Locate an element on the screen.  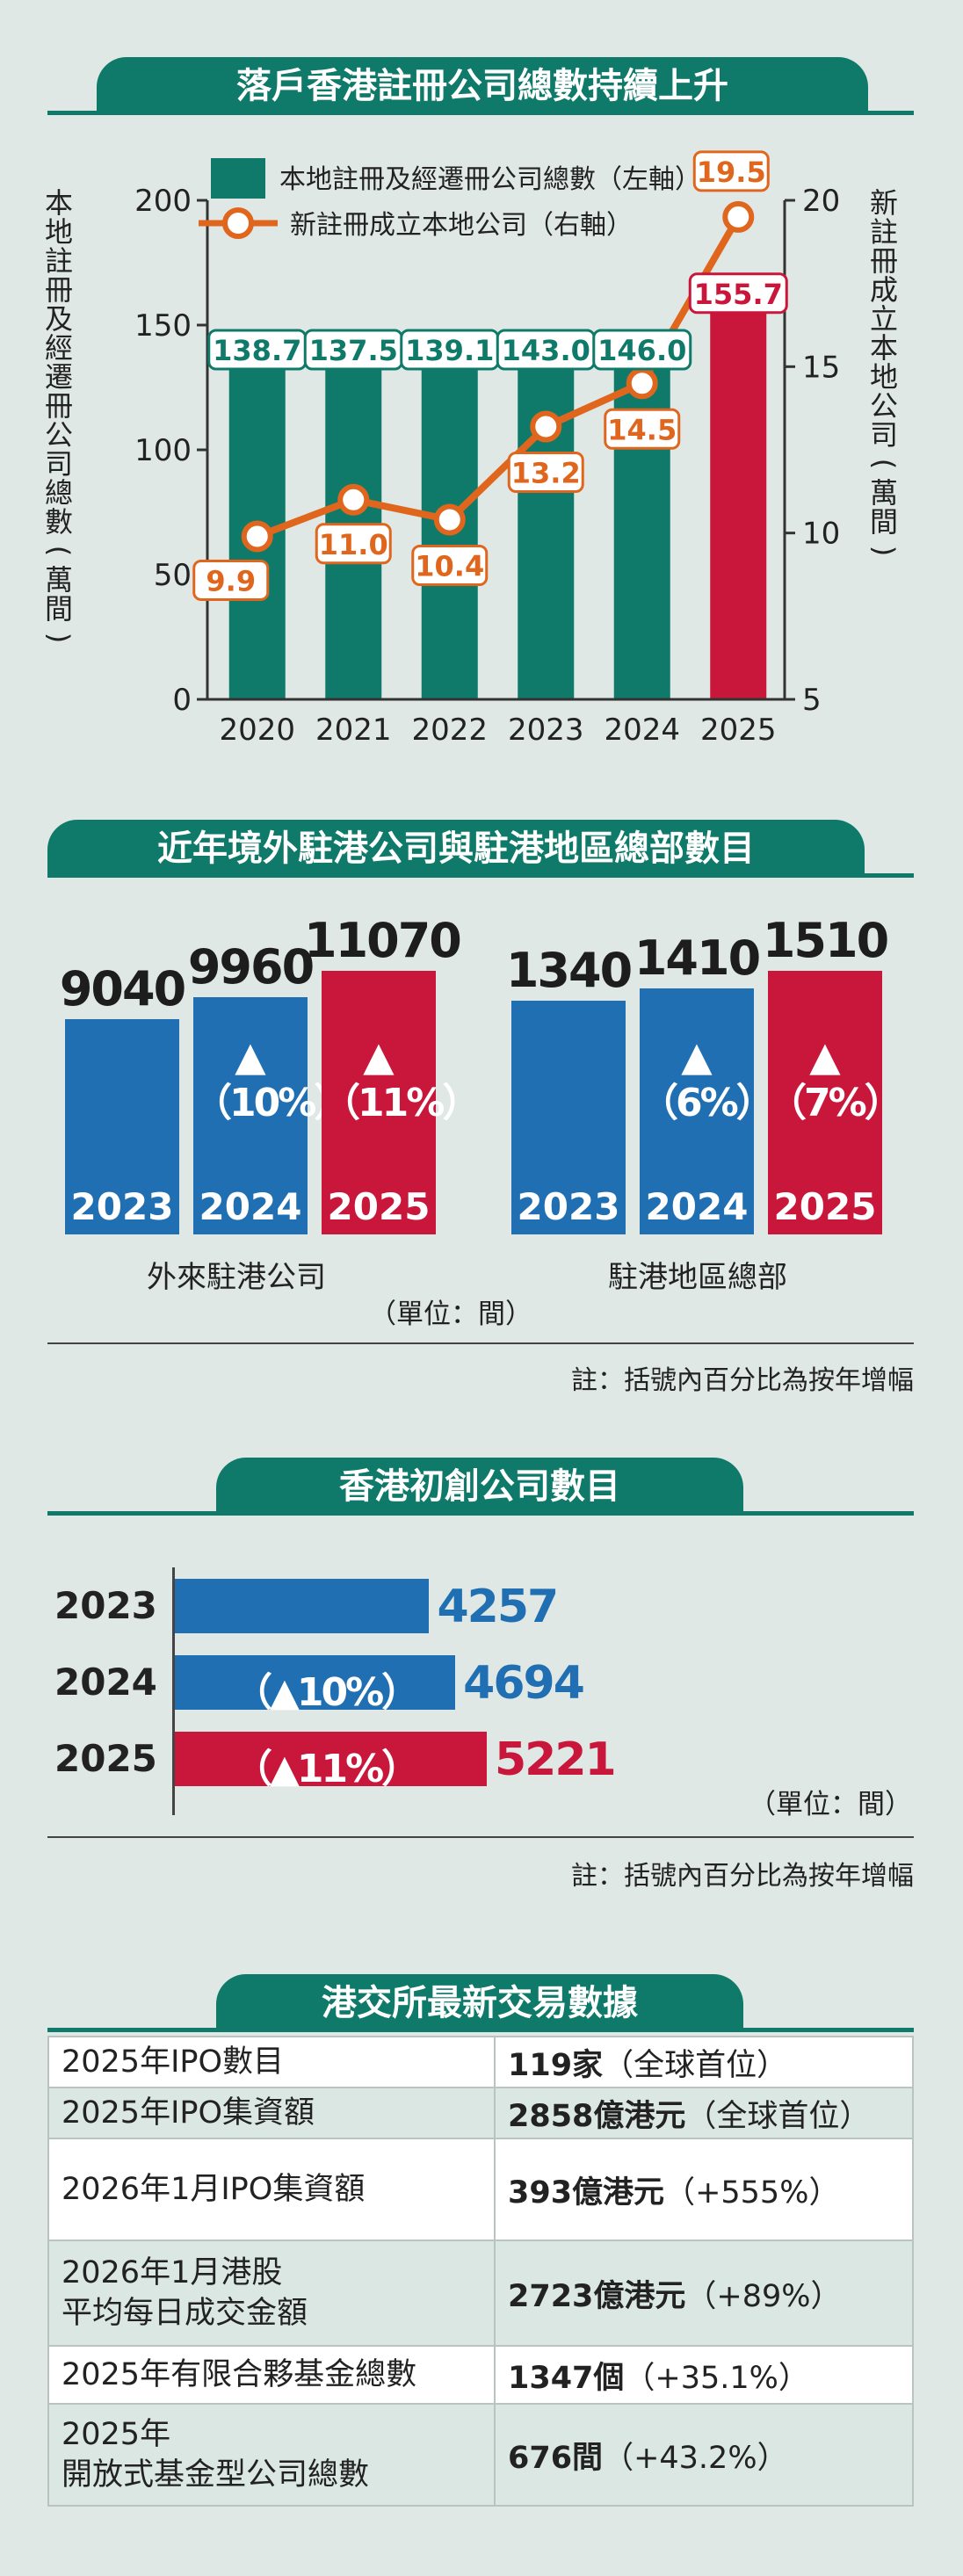
legend-line-label: 新註冊成立本地公司（右軸） is located at coordinates (462, 225).